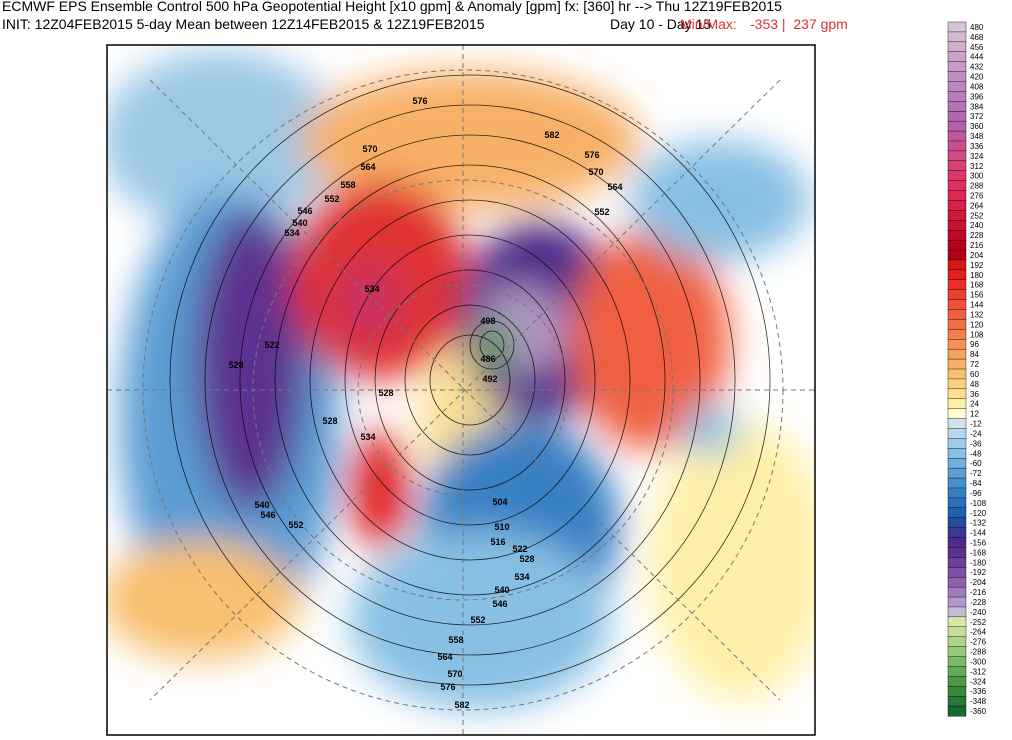 The height and width of the screenshot is (740, 1012). What do you see at coordinates (977, 235) in the screenshot?
I see `colorbar-label: 228` at bounding box center [977, 235].